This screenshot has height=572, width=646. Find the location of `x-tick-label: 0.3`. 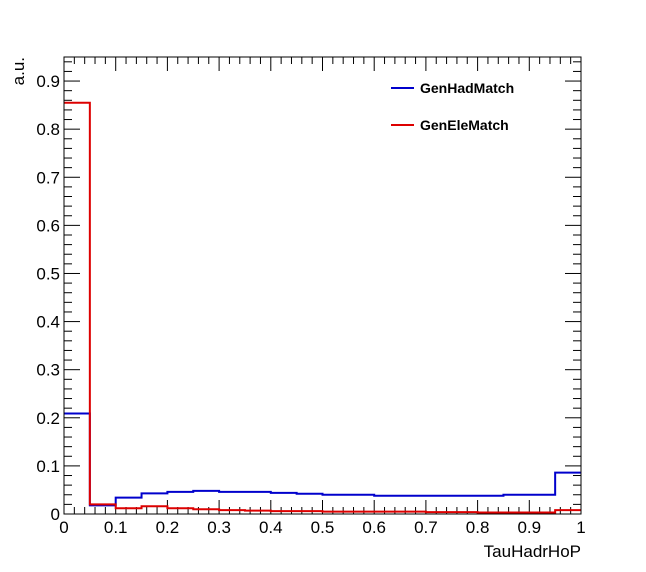

x-tick-label: 0.3 is located at coordinates (219, 527).